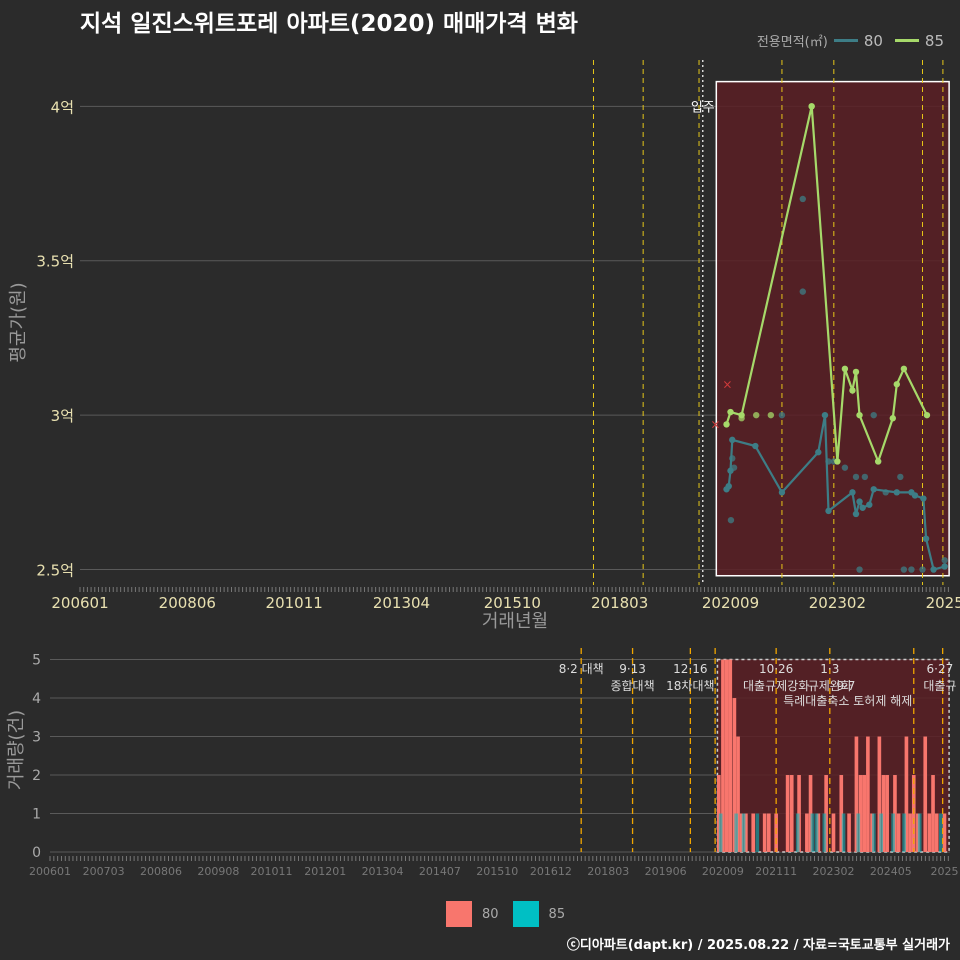  I want to click on legend-label-80: 80, so click(873, 40).